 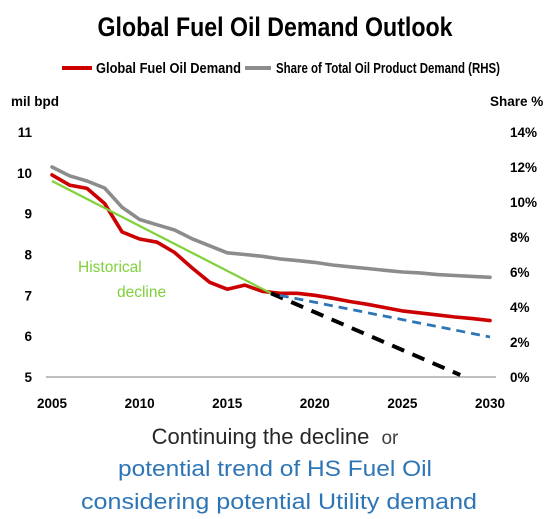 What do you see at coordinates (168, 69) in the screenshot?
I see `legend-label-demand: Global Fuel Oil Demand` at bounding box center [168, 69].